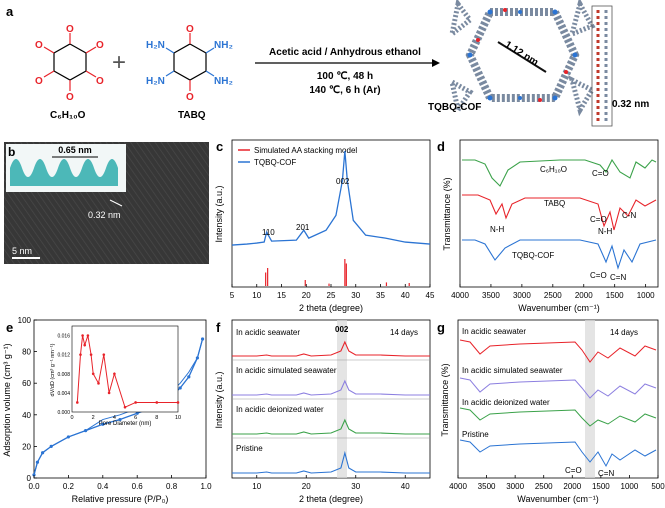 Image resolution: width=665 pixels, height=508 pixels. What do you see at coordinates (156, 418) in the screenshot?
I see `inset-x-tick-label: 8` at bounding box center [156, 418].